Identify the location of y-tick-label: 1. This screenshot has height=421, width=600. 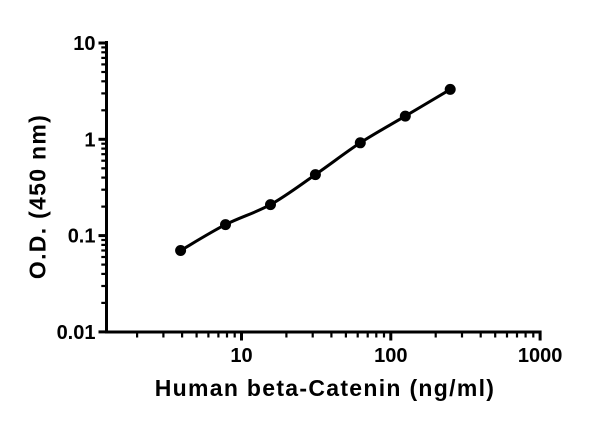
(89, 140).